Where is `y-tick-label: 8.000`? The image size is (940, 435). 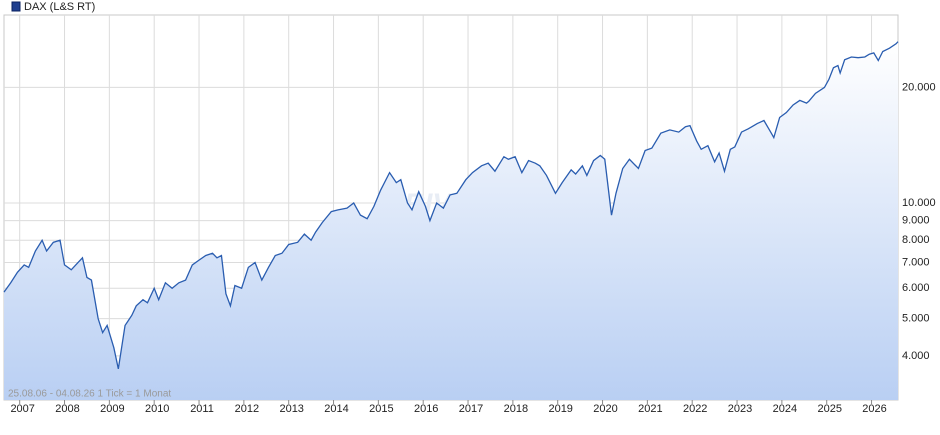
y-tick-label: 8.000 is located at coordinates (916, 240).